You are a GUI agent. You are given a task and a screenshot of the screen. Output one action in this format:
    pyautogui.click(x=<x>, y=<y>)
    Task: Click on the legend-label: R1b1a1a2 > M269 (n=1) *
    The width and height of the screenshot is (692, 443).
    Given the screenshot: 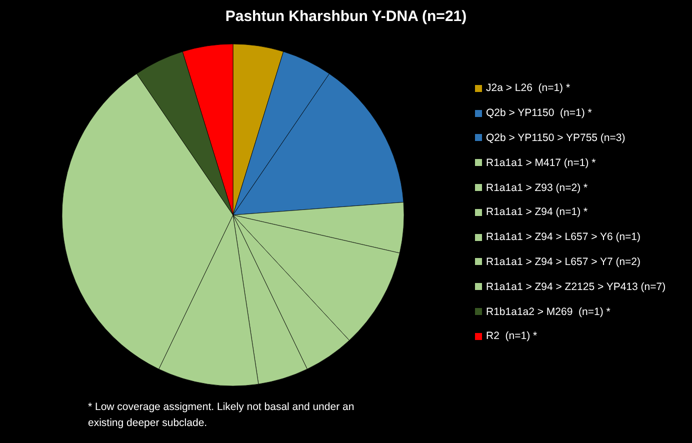 What is the action you would take?
    pyautogui.click(x=548, y=312)
    